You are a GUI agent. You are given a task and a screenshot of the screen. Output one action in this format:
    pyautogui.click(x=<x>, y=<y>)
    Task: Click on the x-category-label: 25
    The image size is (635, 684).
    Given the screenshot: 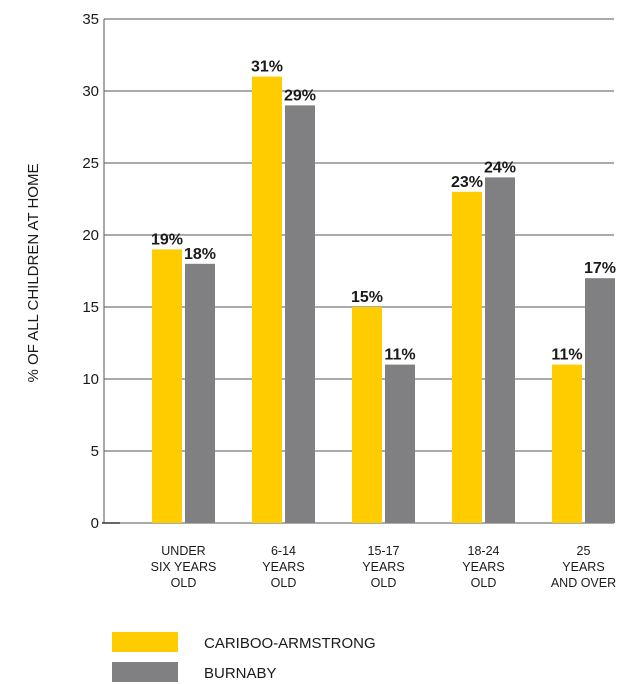 What is the action you would take?
    pyautogui.click(x=584, y=551)
    